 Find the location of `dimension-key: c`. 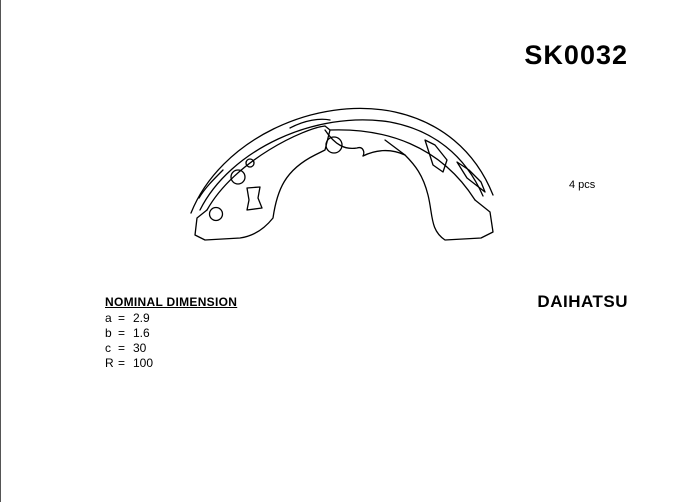

dimension-key: c is located at coordinates (108, 348).